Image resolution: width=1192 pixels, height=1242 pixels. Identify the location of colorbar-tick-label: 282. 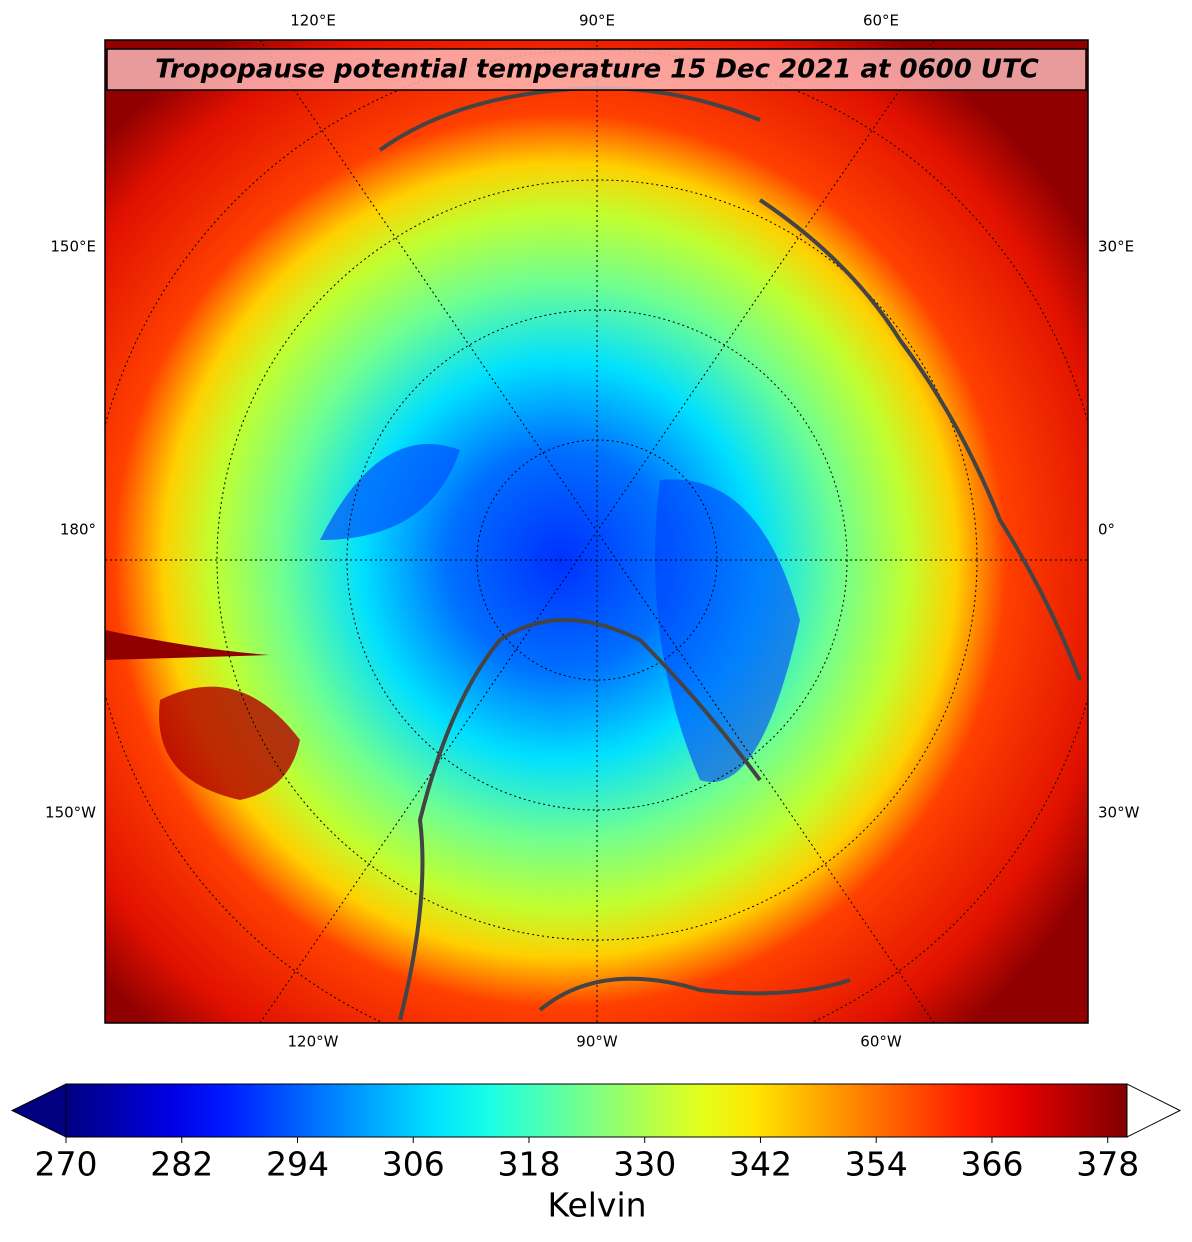
(181, 1164).